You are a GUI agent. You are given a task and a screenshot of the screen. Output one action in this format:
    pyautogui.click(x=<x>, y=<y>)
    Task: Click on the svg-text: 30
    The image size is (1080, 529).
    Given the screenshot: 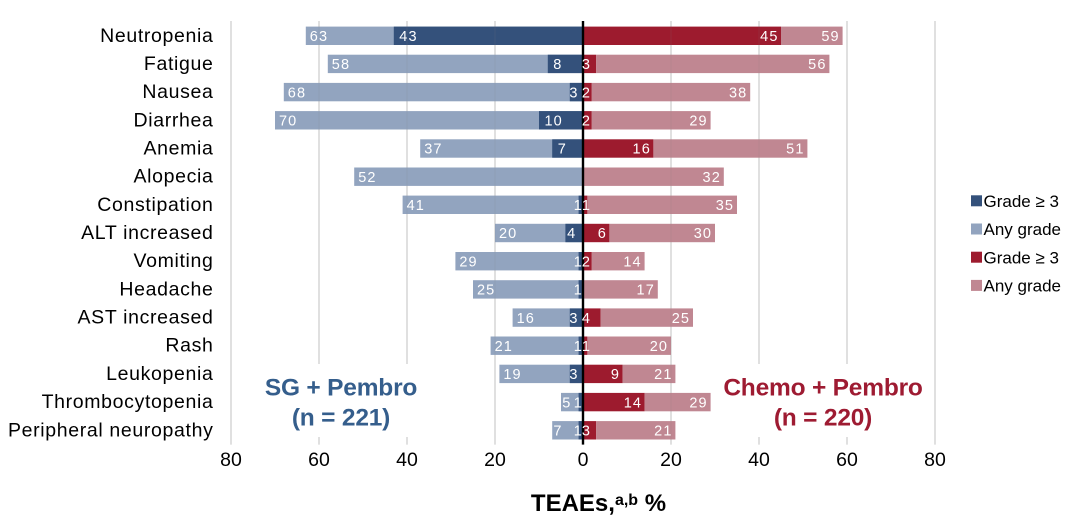 What is the action you would take?
    pyautogui.click(x=703, y=234)
    